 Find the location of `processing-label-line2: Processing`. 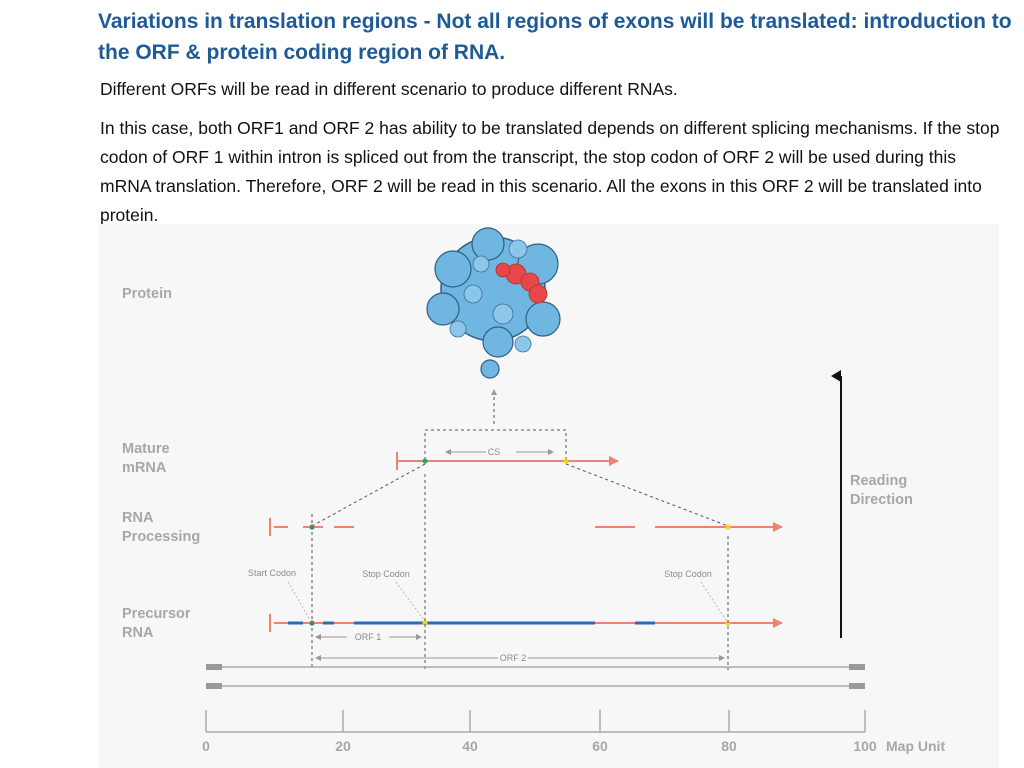

processing-label-line2: Processing is located at coordinates (161, 537).